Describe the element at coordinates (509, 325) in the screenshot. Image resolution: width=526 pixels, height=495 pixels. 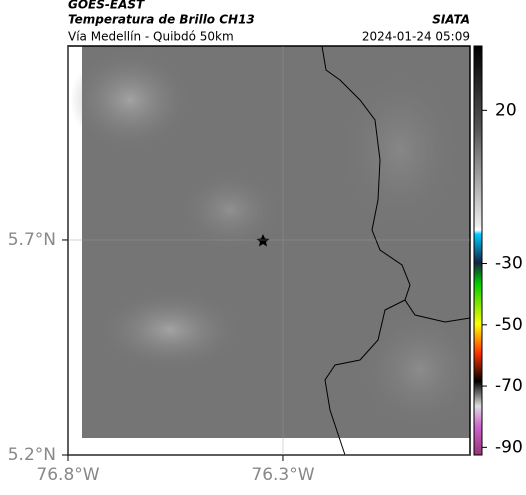
I see `colorbar-tick-label: -50` at that location.